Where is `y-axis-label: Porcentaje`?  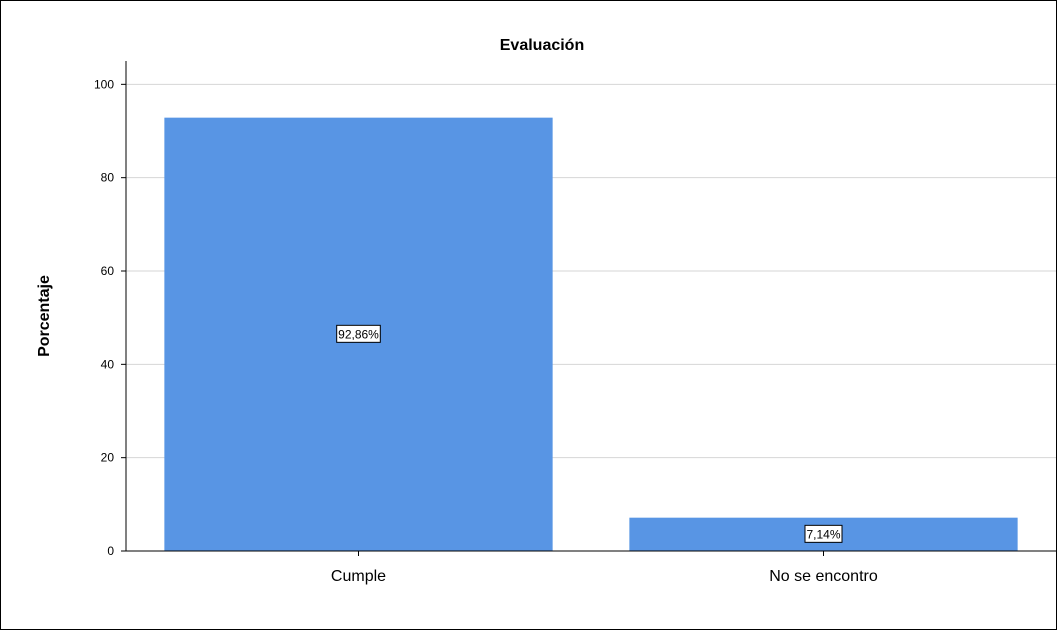 y-axis-label: Porcentaje is located at coordinates (44, 316).